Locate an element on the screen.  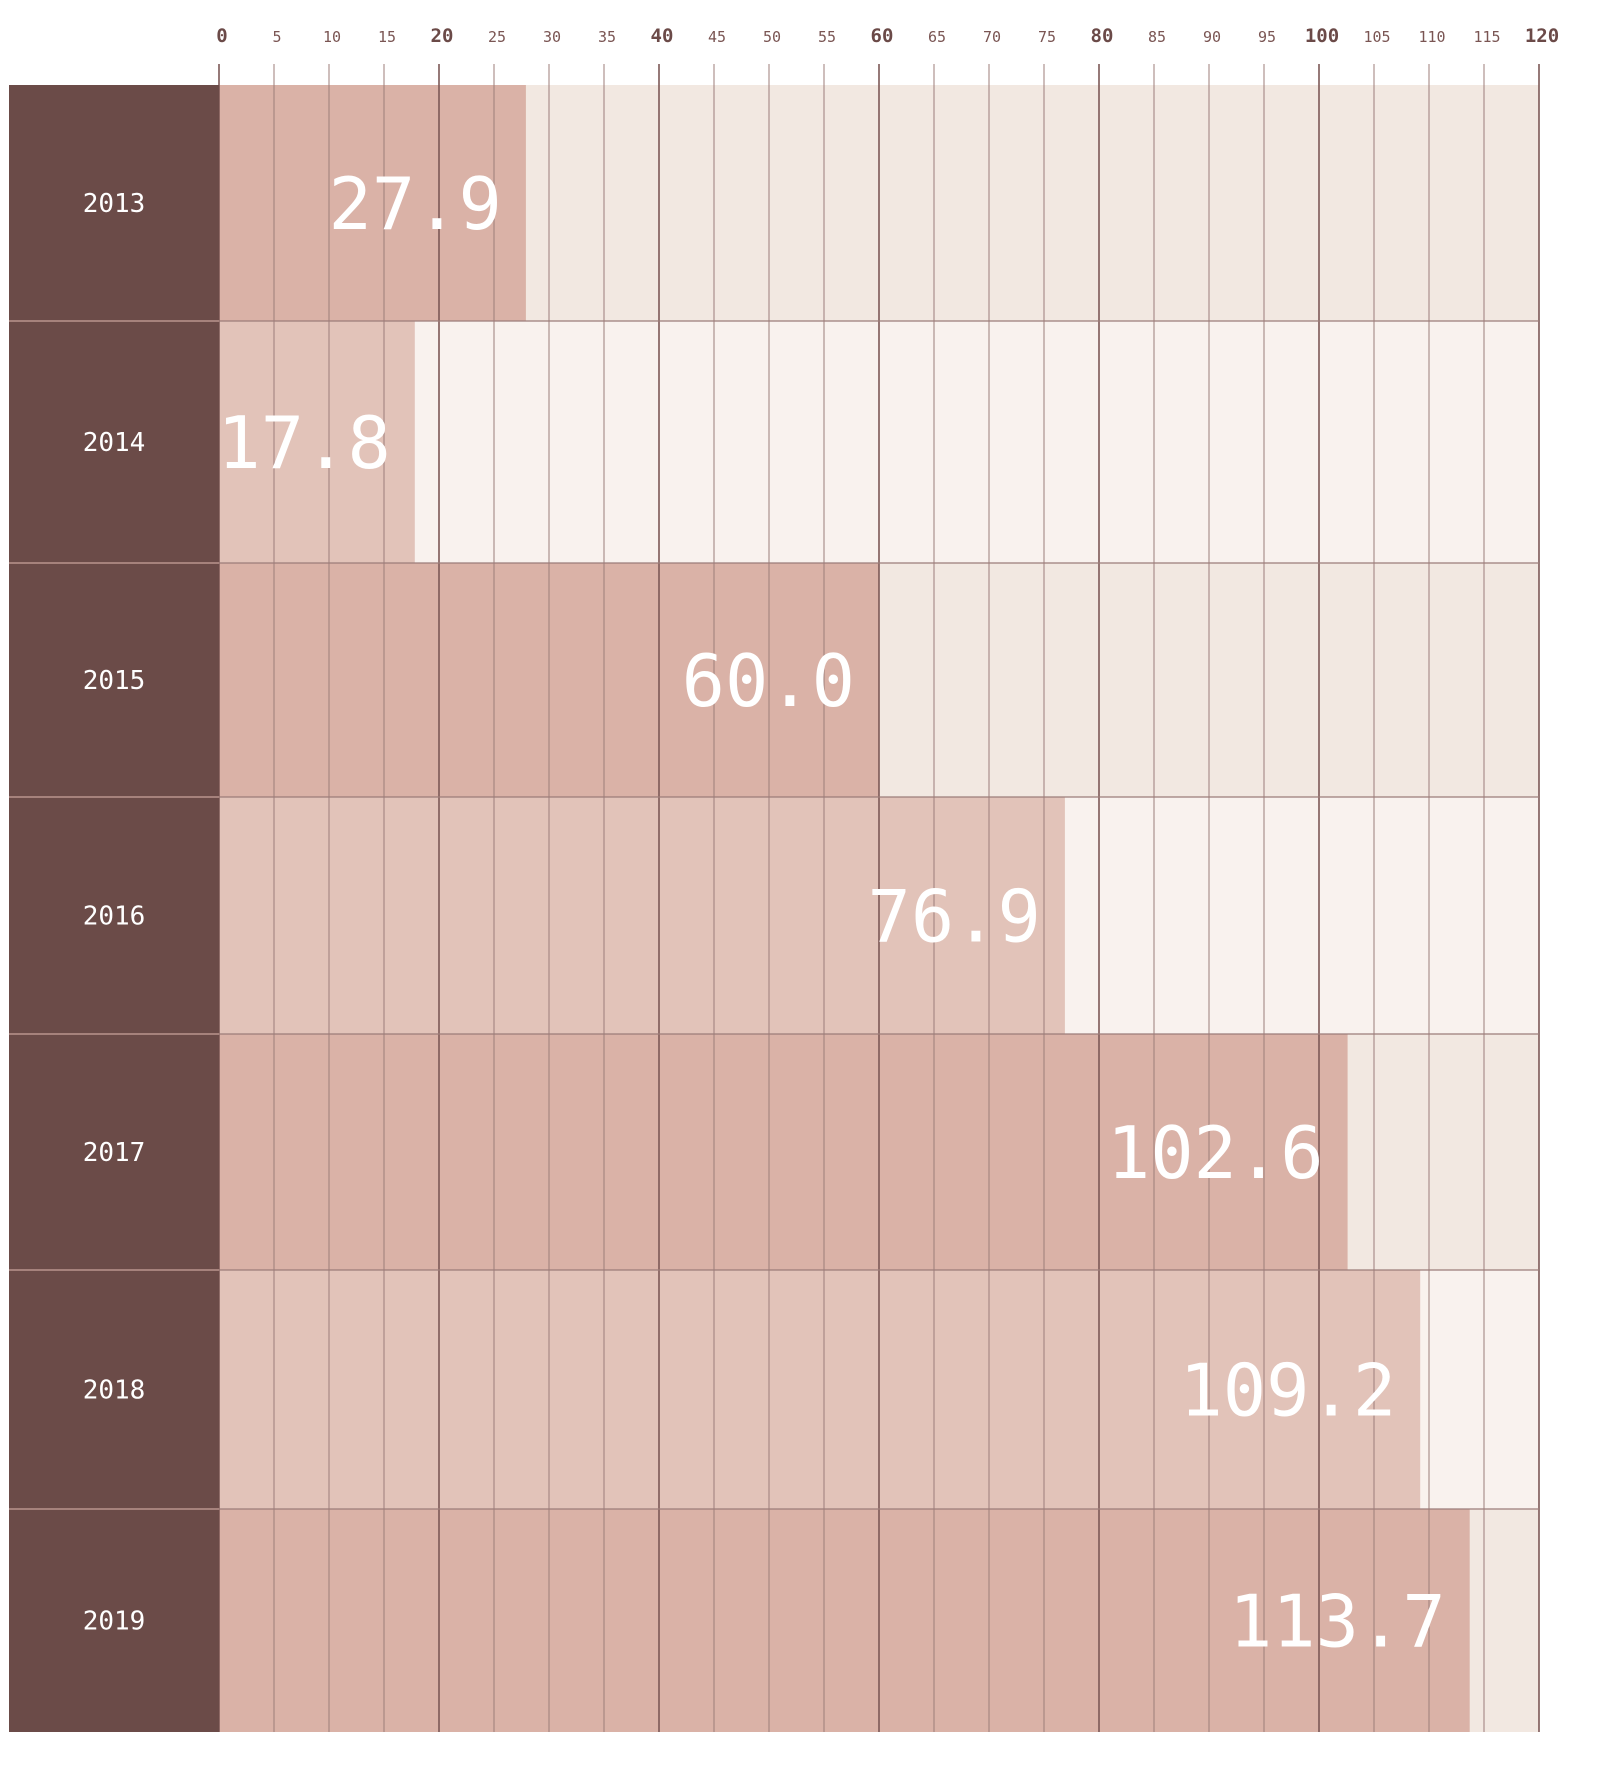
tick-label: 50 is located at coordinates (772, 37).